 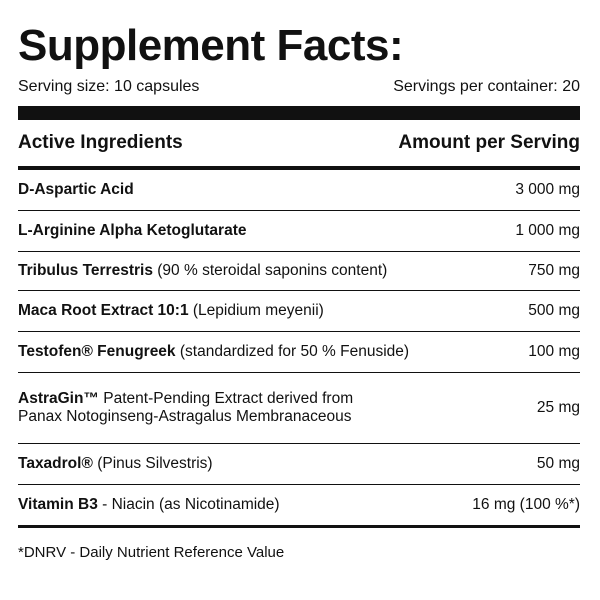 What do you see at coordinates (151, 552) in the screenshot?
I see `footnote: *DNRV - Daily Nutrient Reference Value` at bounding box center [151, 552].